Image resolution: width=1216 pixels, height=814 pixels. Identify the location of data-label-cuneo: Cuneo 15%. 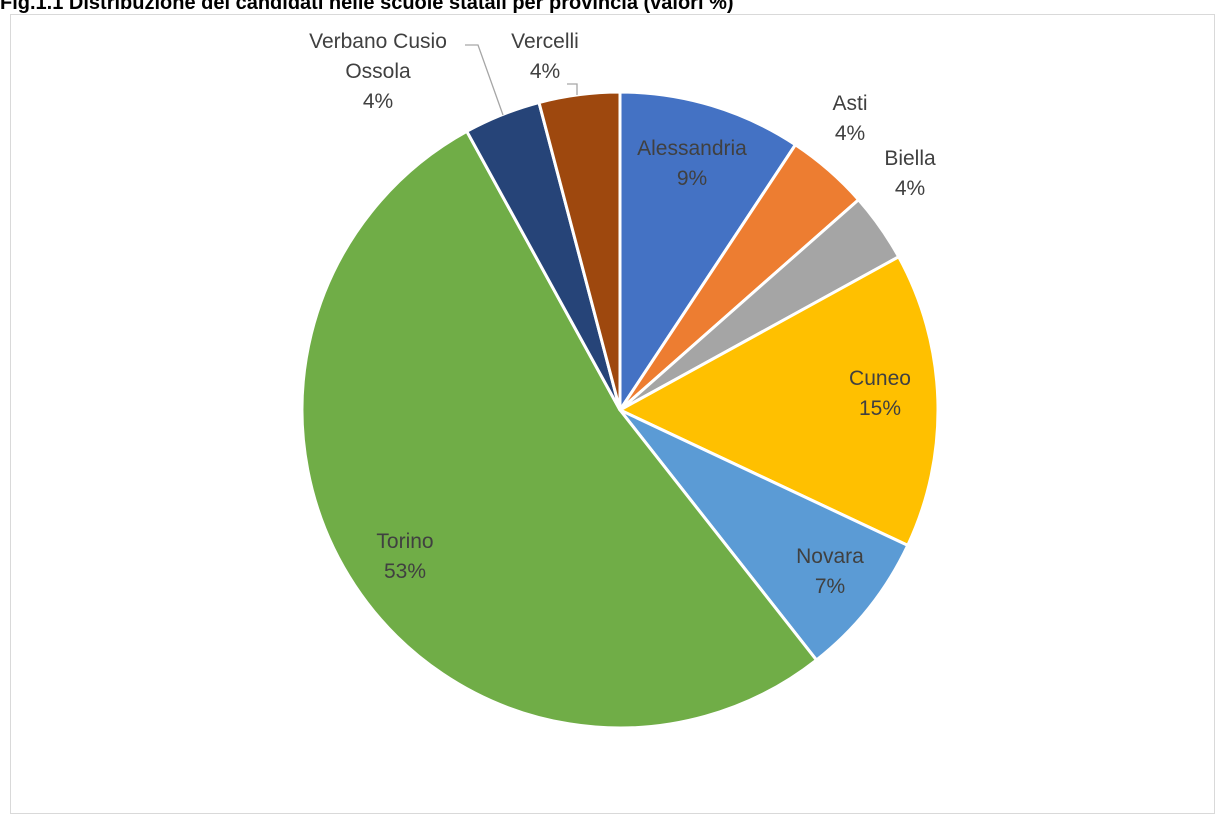
(880, 393).